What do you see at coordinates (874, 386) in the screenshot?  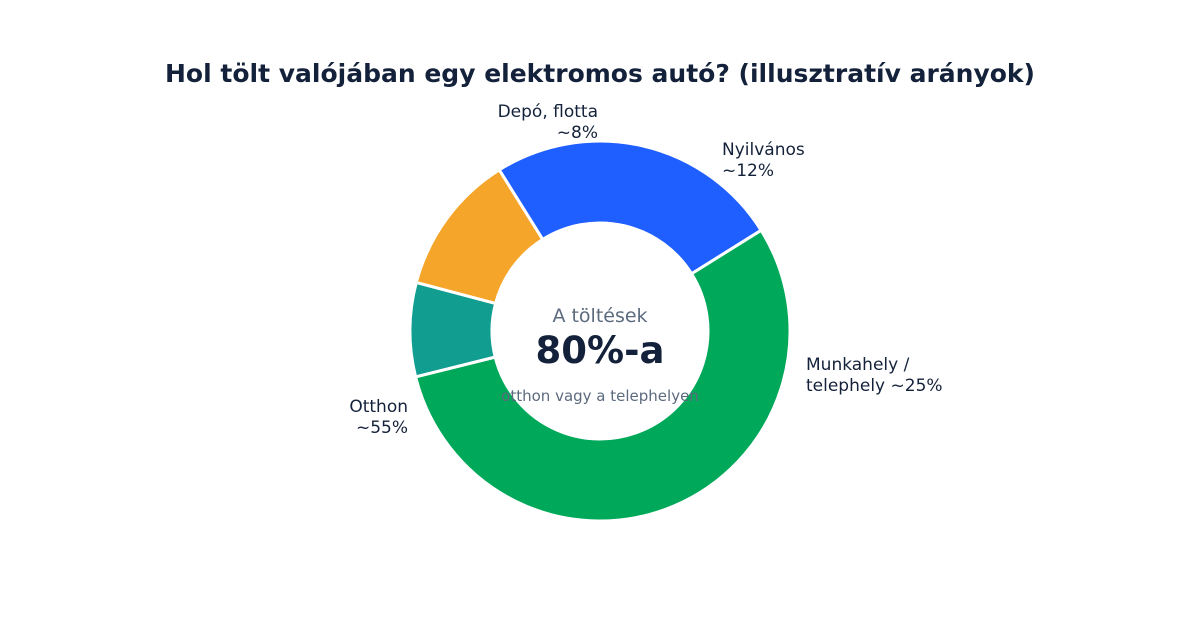 I see `slice-label-2-line-1: telephely ~25%` at bounding box center [874, 386].